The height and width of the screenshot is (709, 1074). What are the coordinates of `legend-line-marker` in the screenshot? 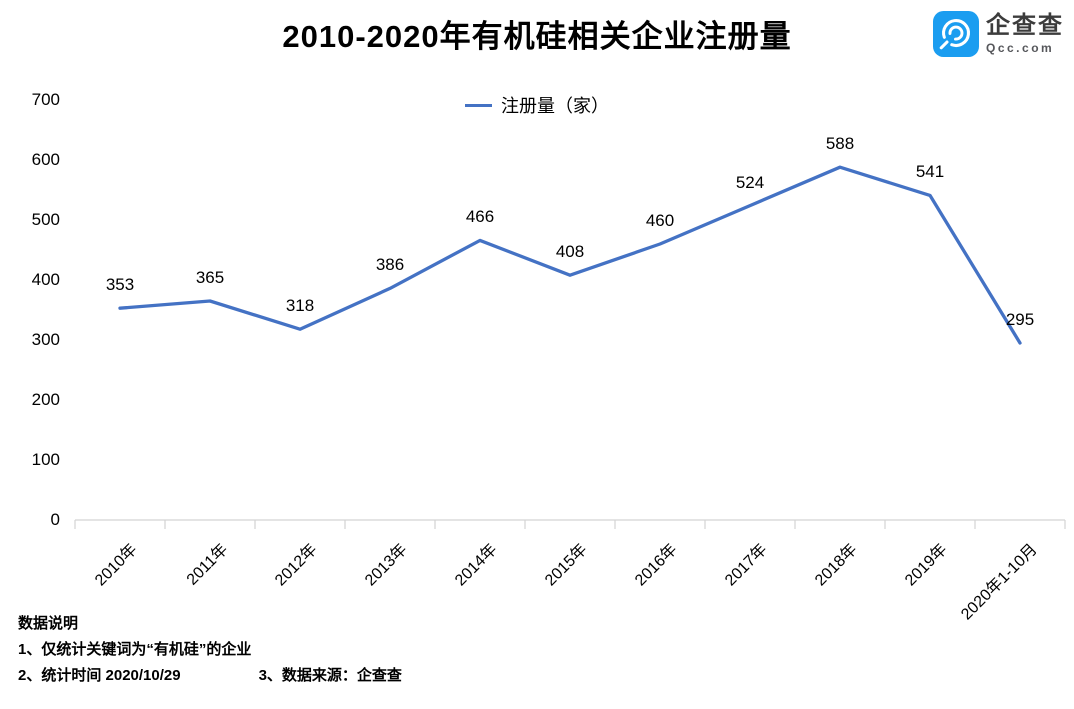 It's located at (478, 105).